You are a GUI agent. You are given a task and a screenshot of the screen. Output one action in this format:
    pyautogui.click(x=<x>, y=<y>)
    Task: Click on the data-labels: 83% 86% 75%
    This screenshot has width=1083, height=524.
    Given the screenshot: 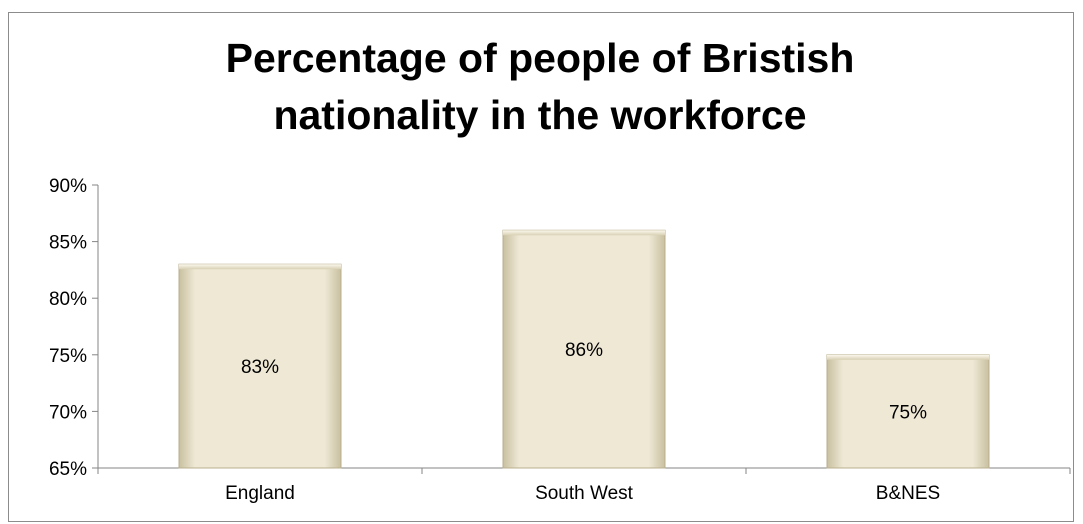 What is the action you would take?
    pyautogui.click(x=584, y=381)
    